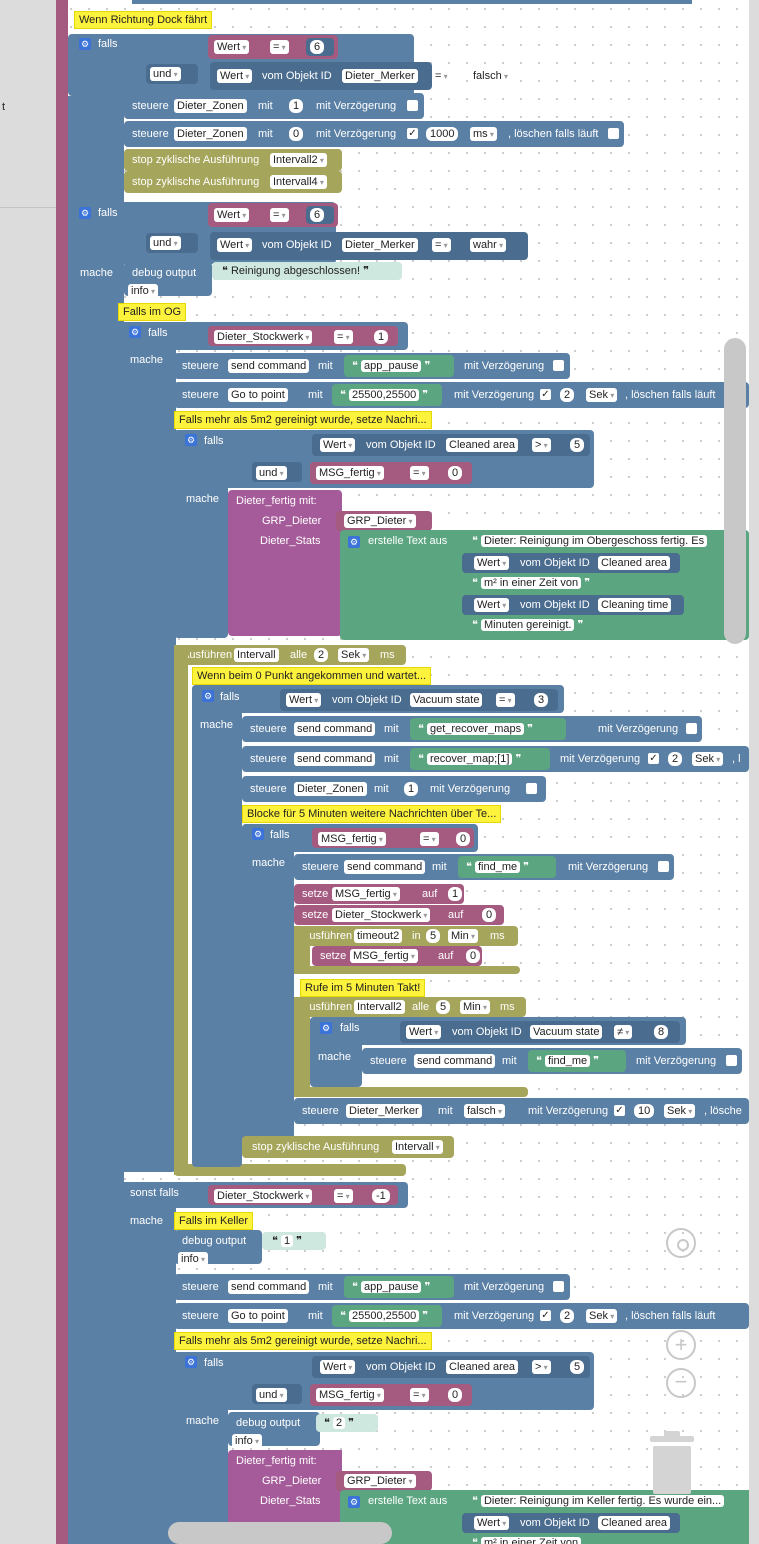 This screenshot has height=1544, width=759. Describe the element at coordinates (735, 491) in the screenshot. I see `vertical-scrollbar` at that location.